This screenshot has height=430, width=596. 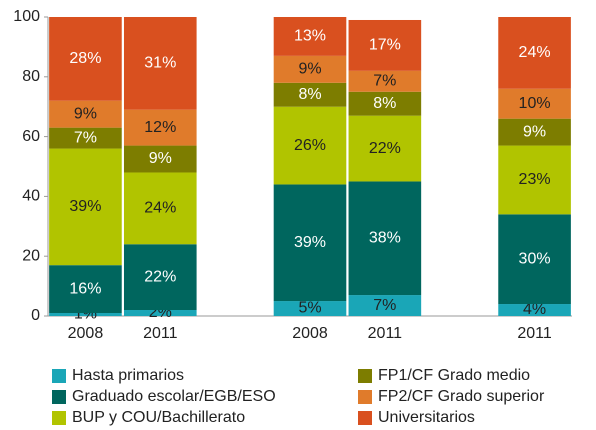 What do you see at coordinates (35, 315) in the screenshot?
I see `y-tick-label: 0` at bounding box center [35, 315].